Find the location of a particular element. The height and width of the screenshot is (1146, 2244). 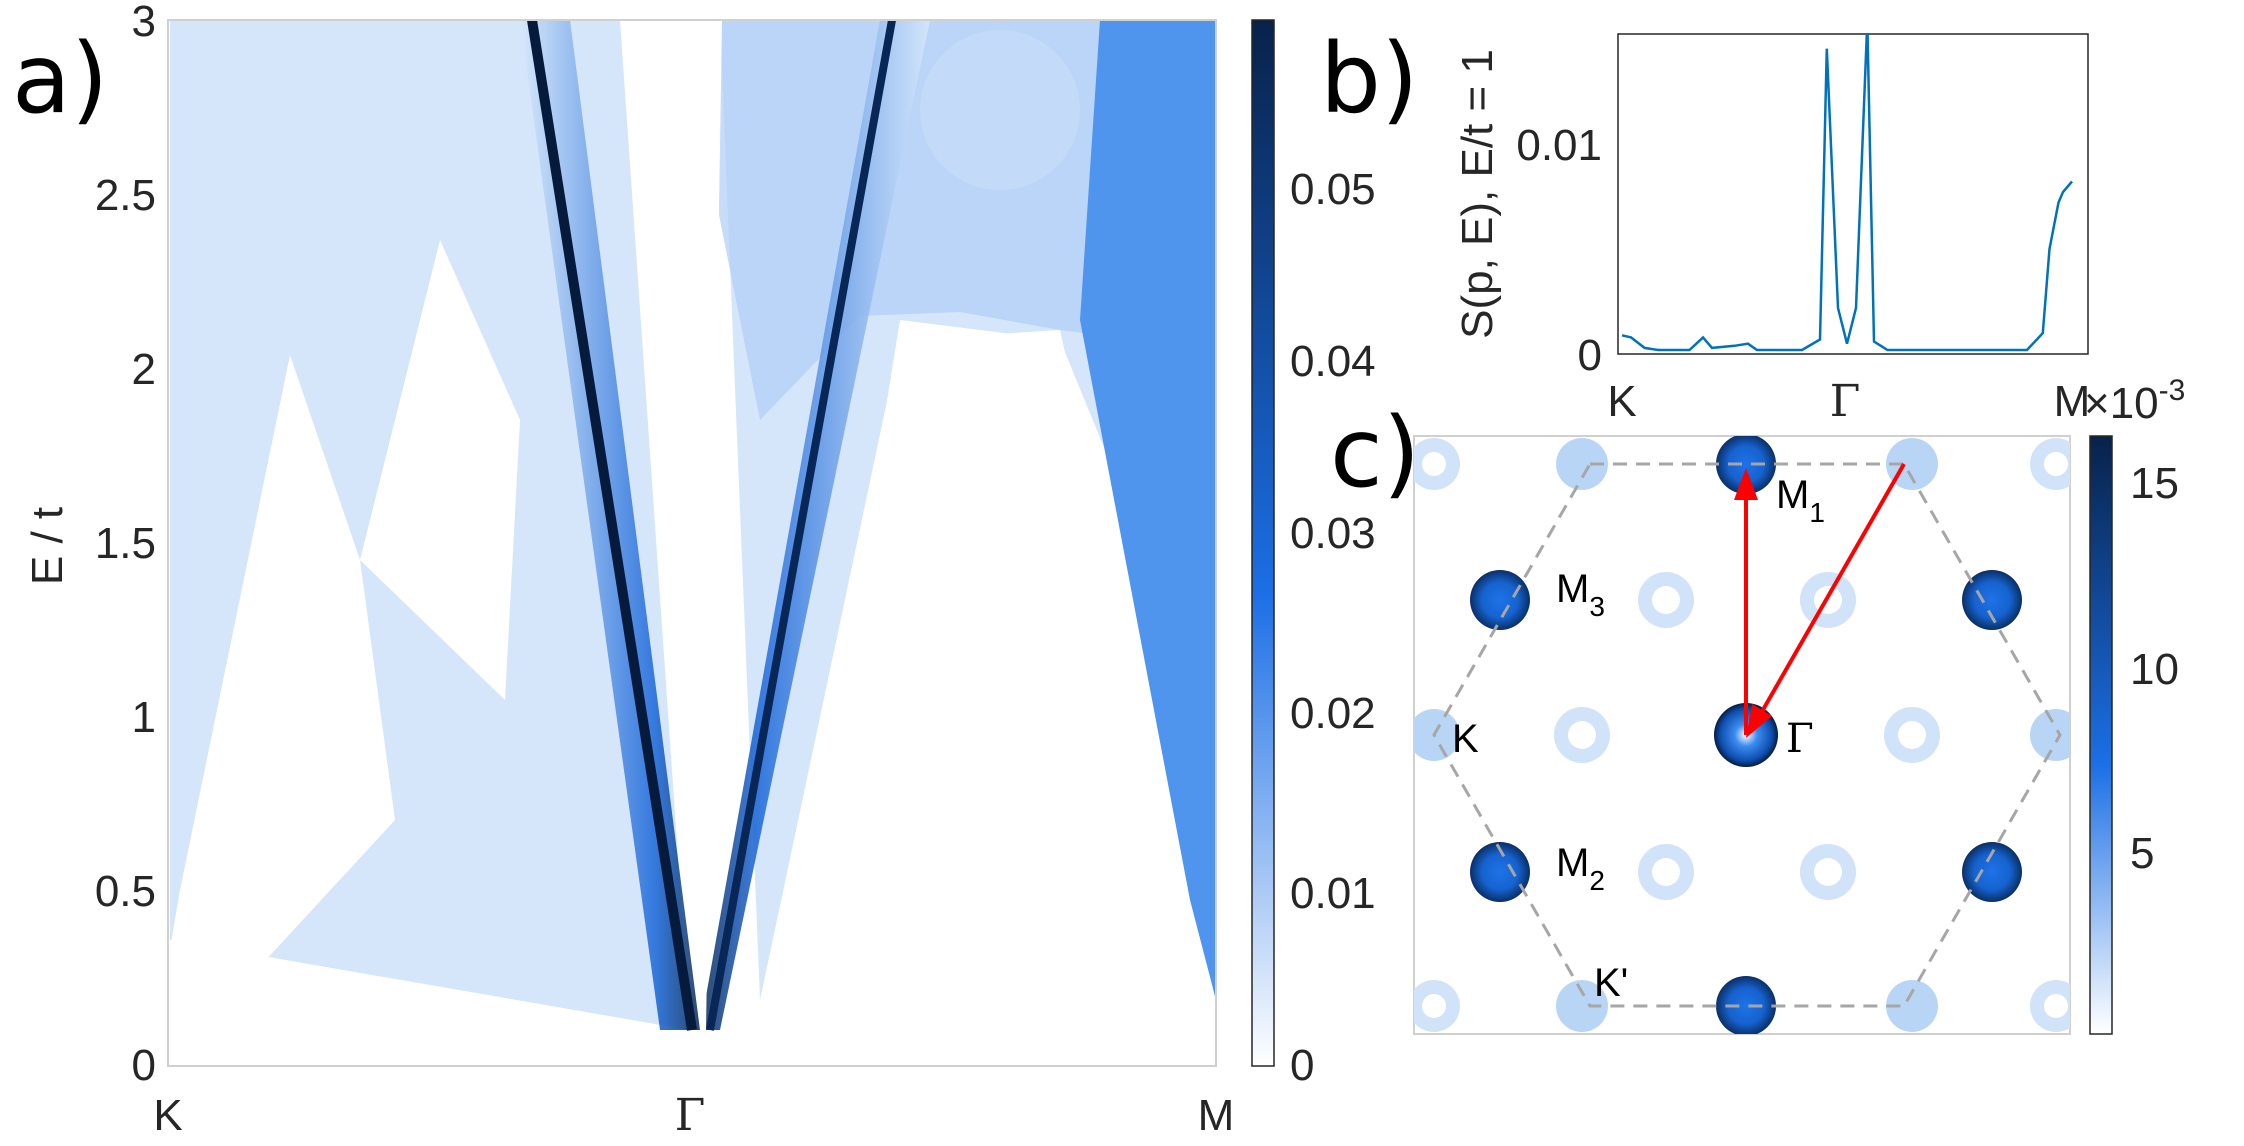

panel-a-ytick-0: 0 is located at coordinates (144, 1065).